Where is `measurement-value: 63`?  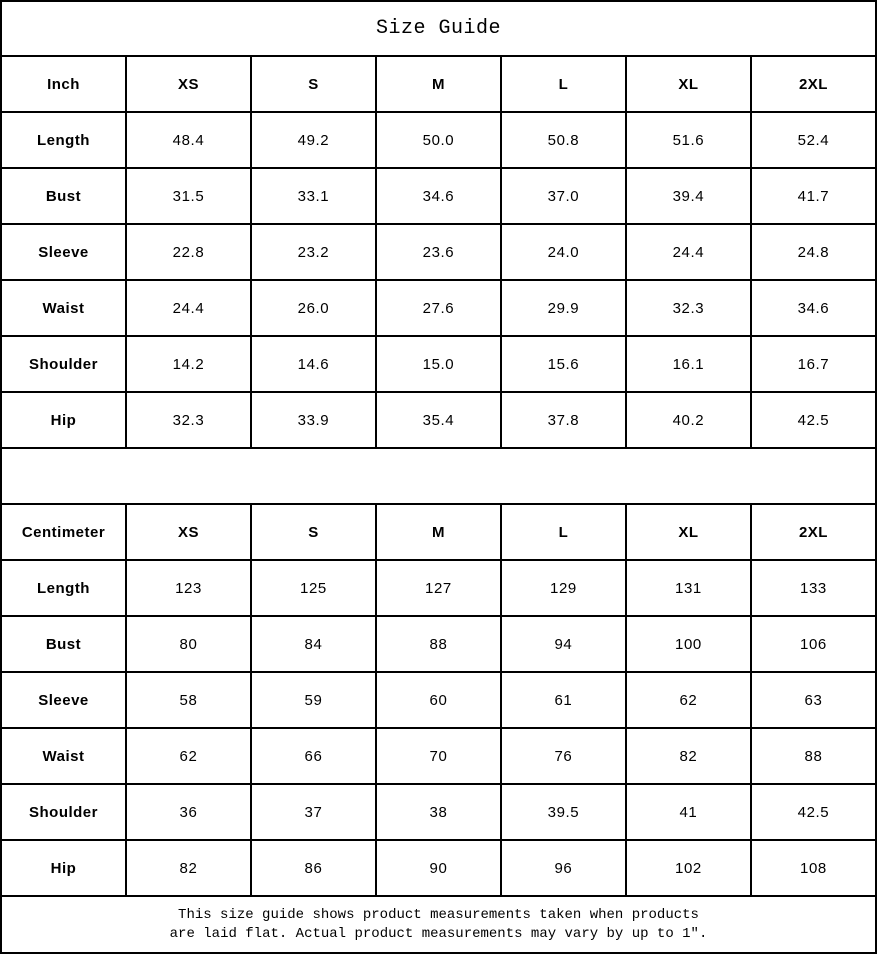
measurement-value: 63 is located at coordinates (813, 700).